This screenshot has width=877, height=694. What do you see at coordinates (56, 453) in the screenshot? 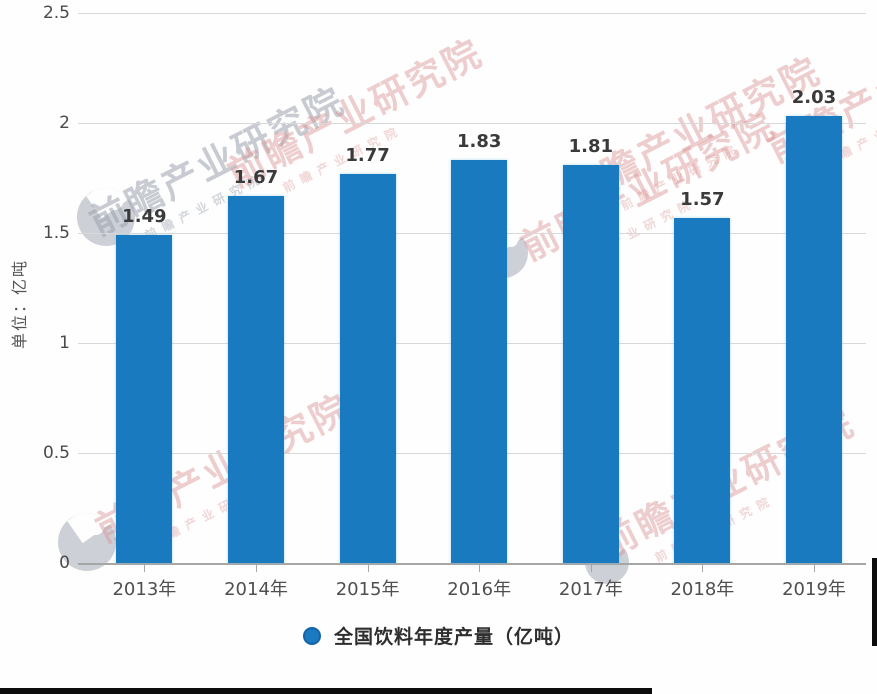
I see `y-tick-label: 0.5` at bounding box center [56, 453].